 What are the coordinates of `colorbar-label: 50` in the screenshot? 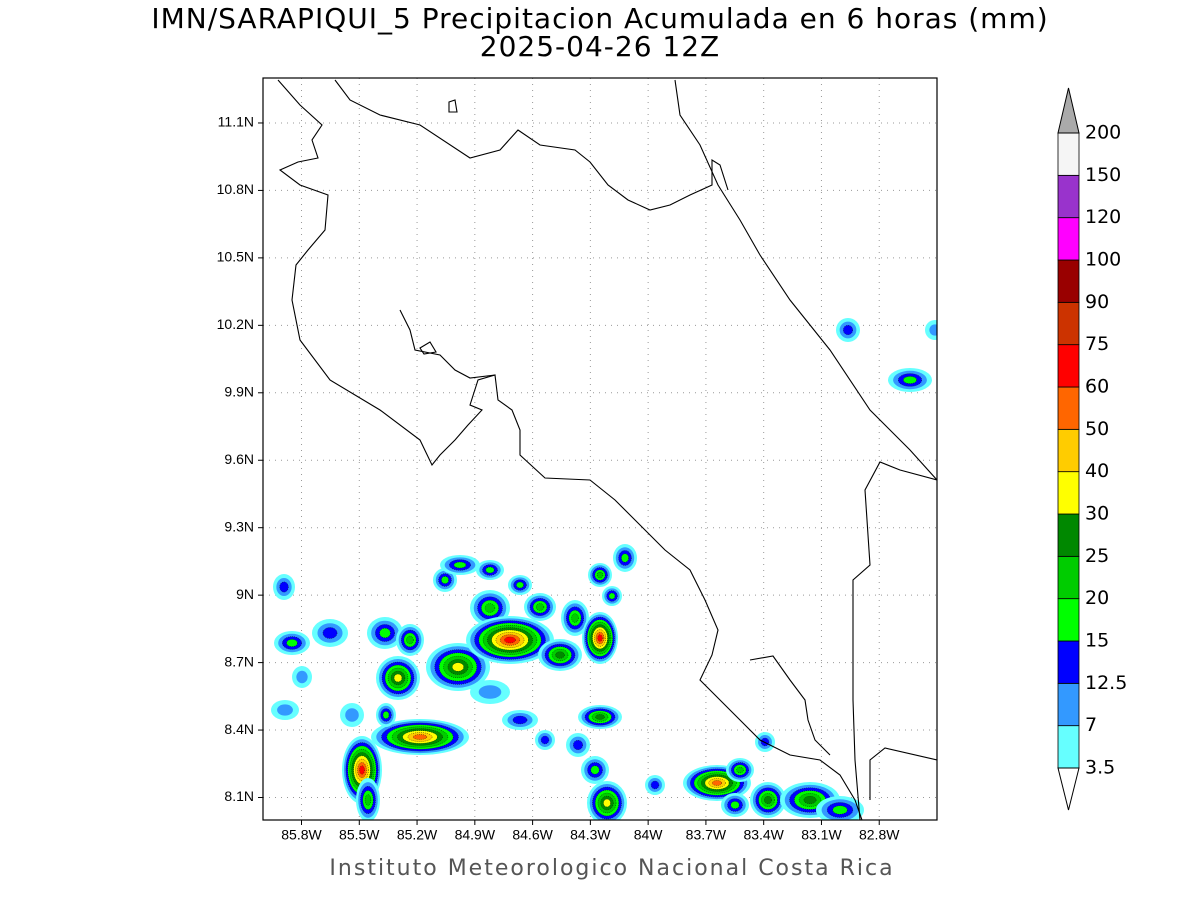 It's located at (1097, 429).